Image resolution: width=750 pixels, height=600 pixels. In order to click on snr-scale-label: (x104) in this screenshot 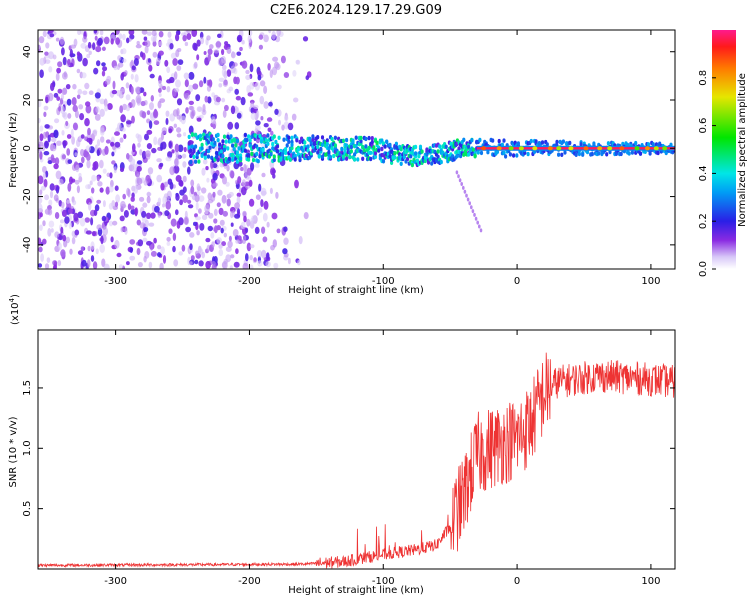, I will do `click(14, 309)`.